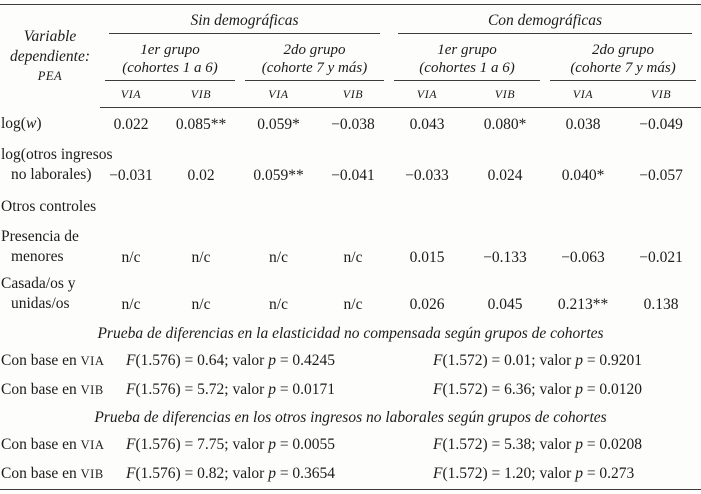 Image resolution: width=701 pixels, height=494 pixels. Describe the element at coordinates (427, 257) in the screenshot. I see `value-cell: 0.015` at that location.